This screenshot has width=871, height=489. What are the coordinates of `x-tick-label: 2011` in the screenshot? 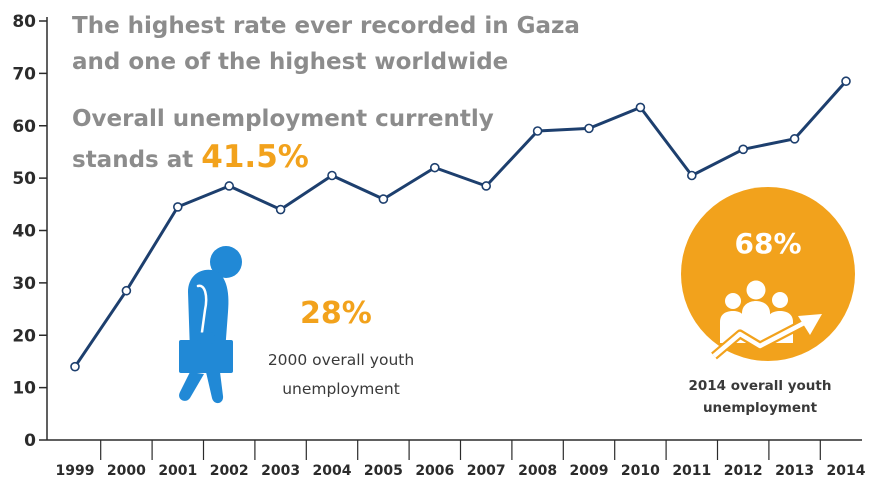 It's located at (691, 471).